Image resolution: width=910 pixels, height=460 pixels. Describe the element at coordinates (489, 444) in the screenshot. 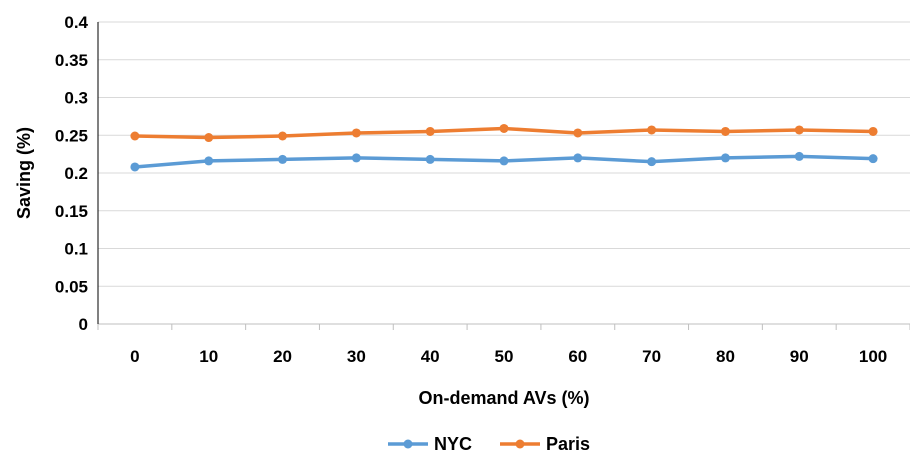

I see `legend: NYC Paris` at that location.